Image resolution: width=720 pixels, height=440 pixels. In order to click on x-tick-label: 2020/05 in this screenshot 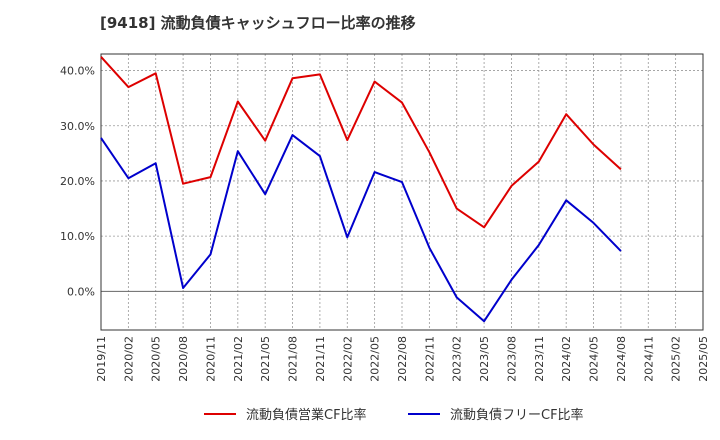, I will do `click(156, 359)`.